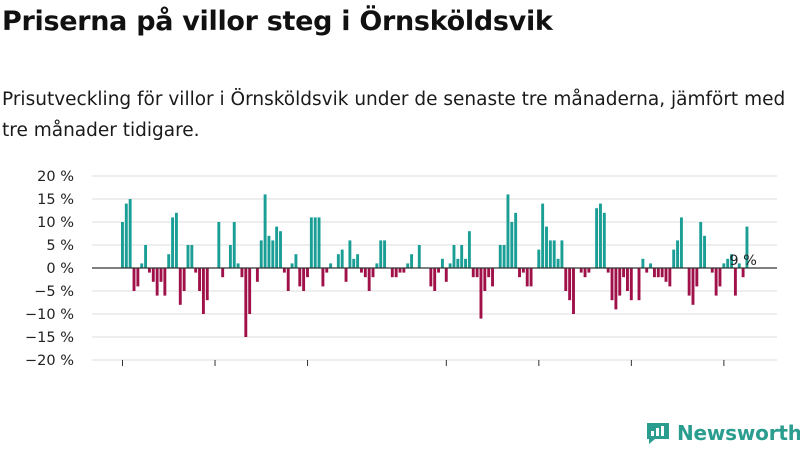 The height and width of the screenshot is (450, 800). What do you see at coordinates (60, 246) in the screenshot?
I see `y-tick-label: 5 %` at bounding box center [60, 246].